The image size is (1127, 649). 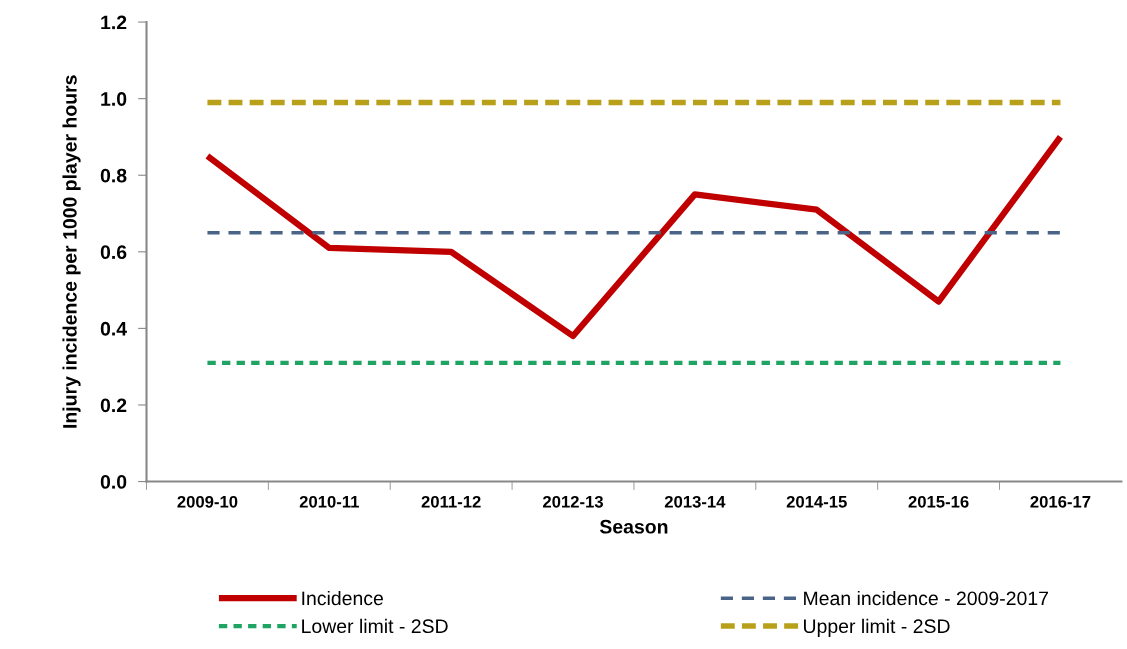 I want to click on y-tick-label: 0.6, so click(x=113, y=252).